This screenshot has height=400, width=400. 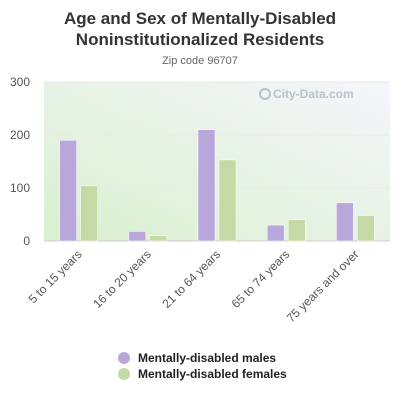 I want to click on legend-label-females: Mentally-disabled females, so click(x=212, y=374).